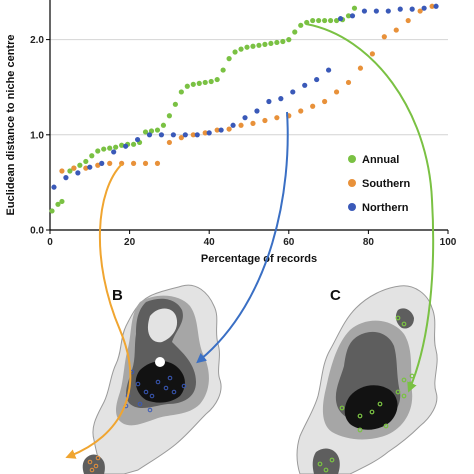  I want to click on x-tick-label: 100, so click(448, 242).